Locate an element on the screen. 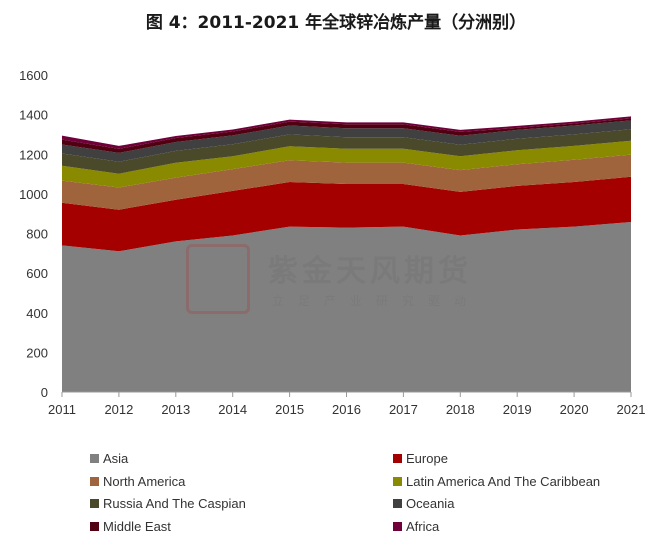 The width and height of the screenshot is (672, 552). watermark-seal-icon is located at coordinates (218, 279).